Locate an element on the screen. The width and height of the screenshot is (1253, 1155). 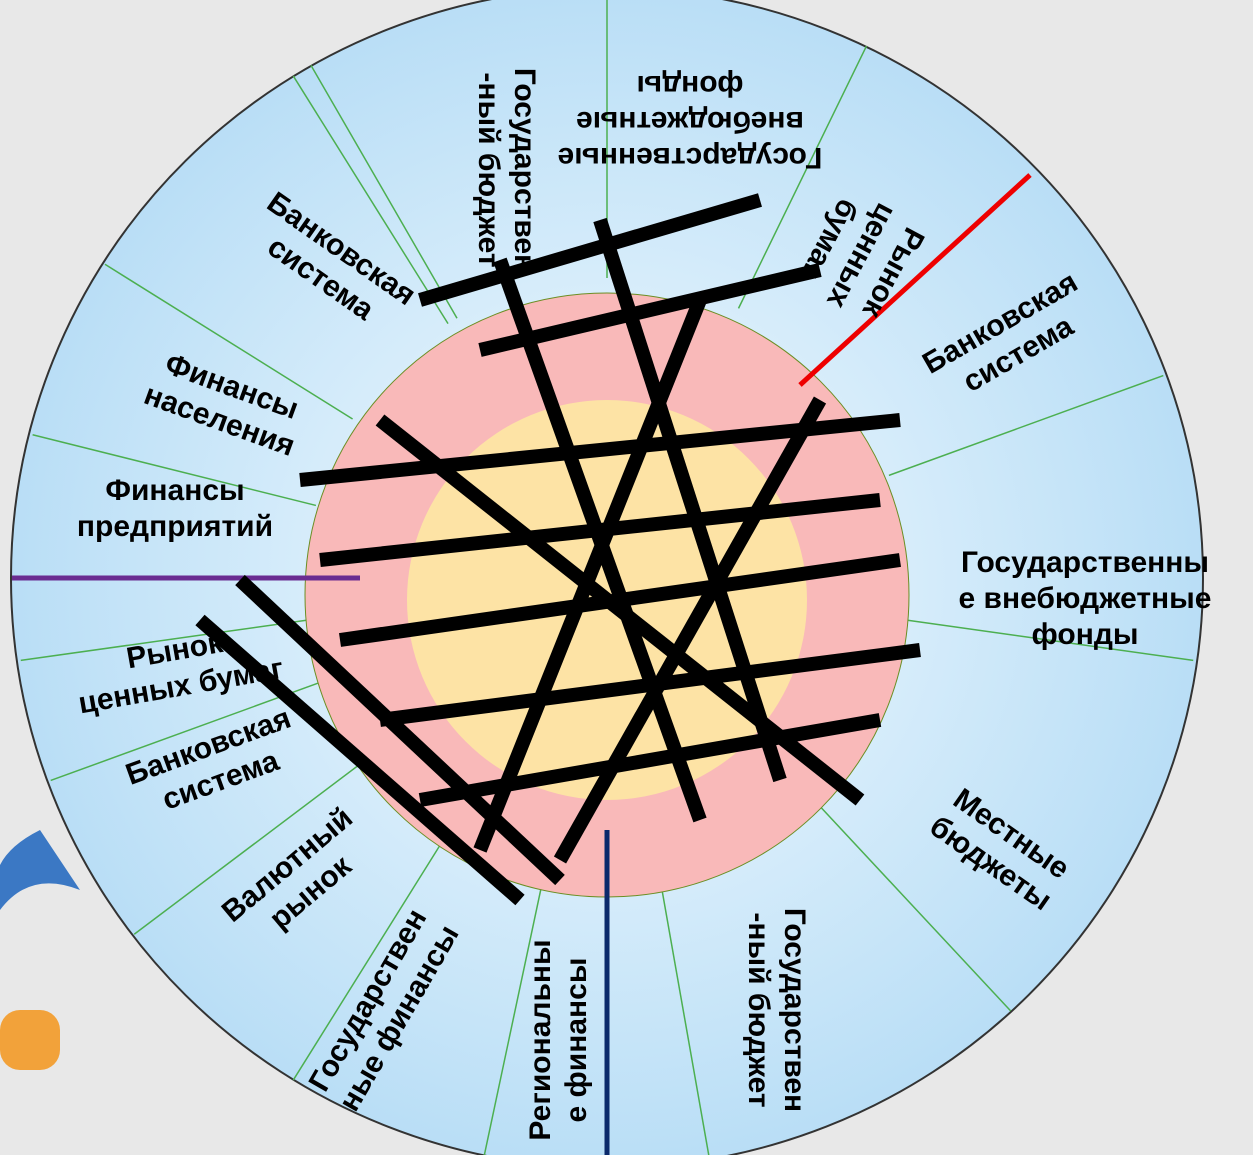
pointer-red is located at coordinates (915, 280).